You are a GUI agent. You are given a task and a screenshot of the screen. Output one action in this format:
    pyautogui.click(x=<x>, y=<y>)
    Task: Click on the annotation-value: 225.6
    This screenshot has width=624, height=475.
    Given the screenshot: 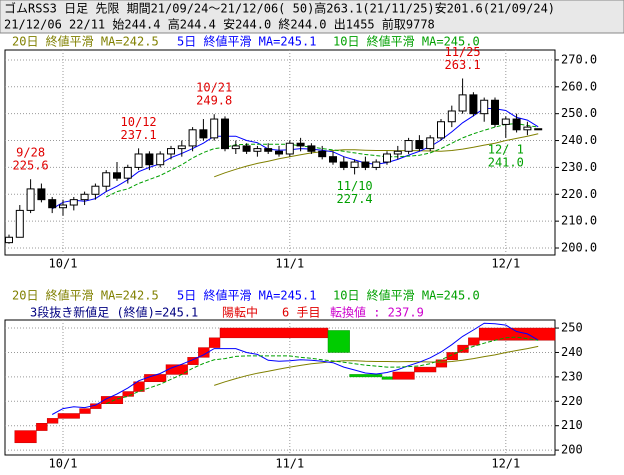 What is the action you would take?
    pyautogui.click(x=31, y=166)
    